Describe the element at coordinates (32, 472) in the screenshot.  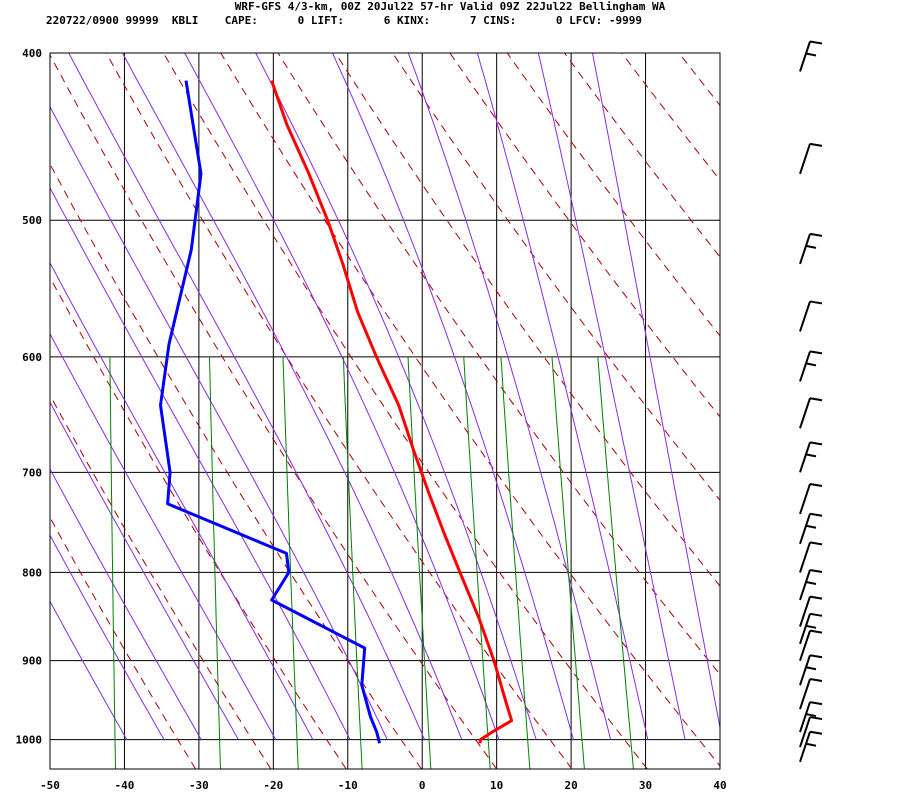
I see `y-tick-label: 700` at that location.